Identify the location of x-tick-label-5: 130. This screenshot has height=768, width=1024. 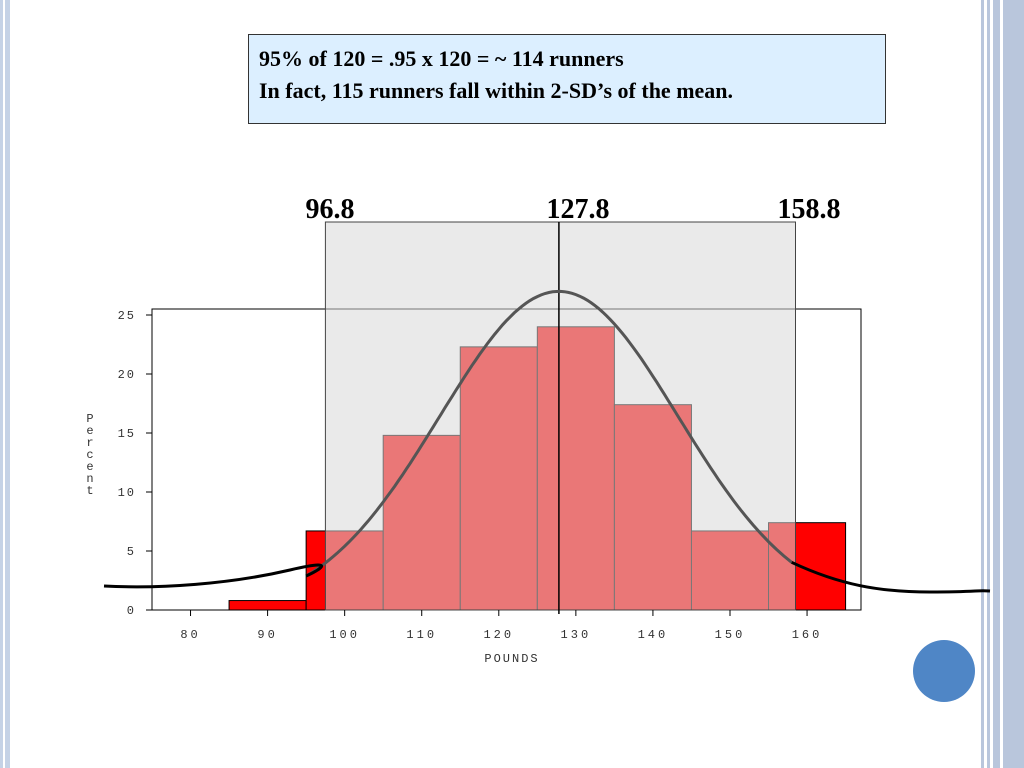
(576, 635).